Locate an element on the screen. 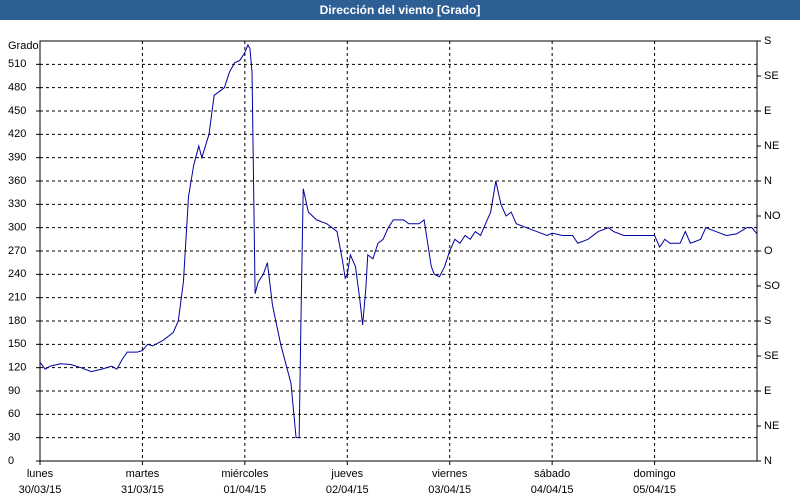  y-tick-label: 210 is located at coordinates (17, 298).